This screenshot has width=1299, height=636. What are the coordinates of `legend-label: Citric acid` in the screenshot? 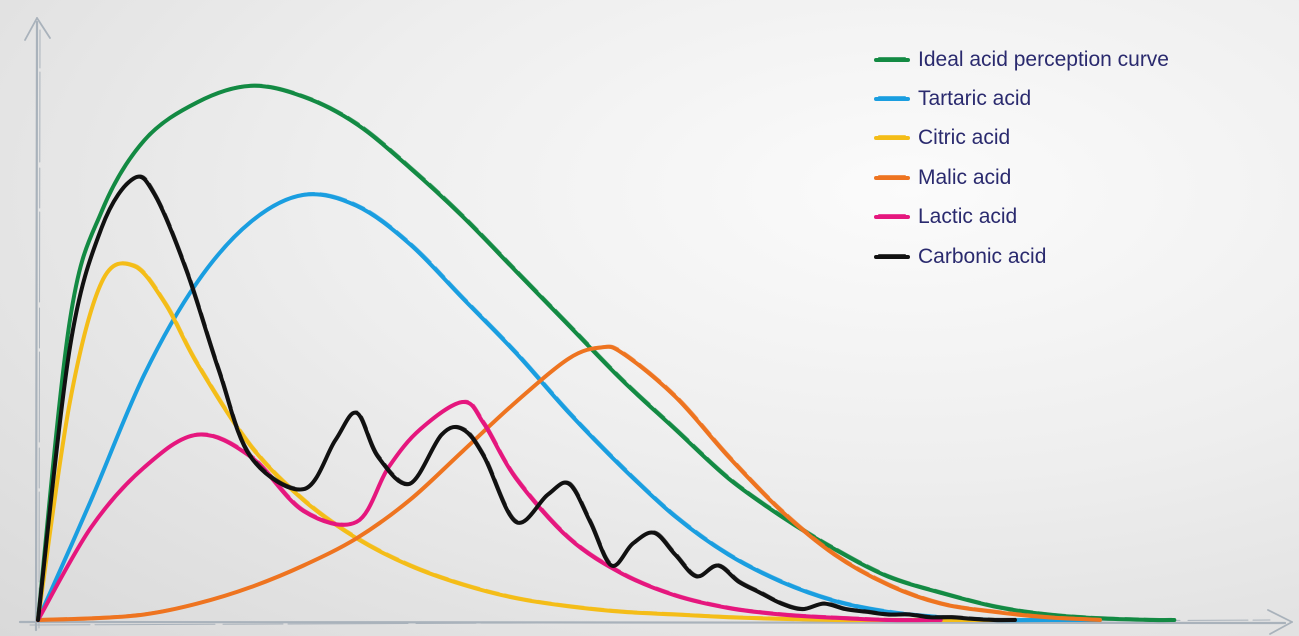 It's located at (964, 138).